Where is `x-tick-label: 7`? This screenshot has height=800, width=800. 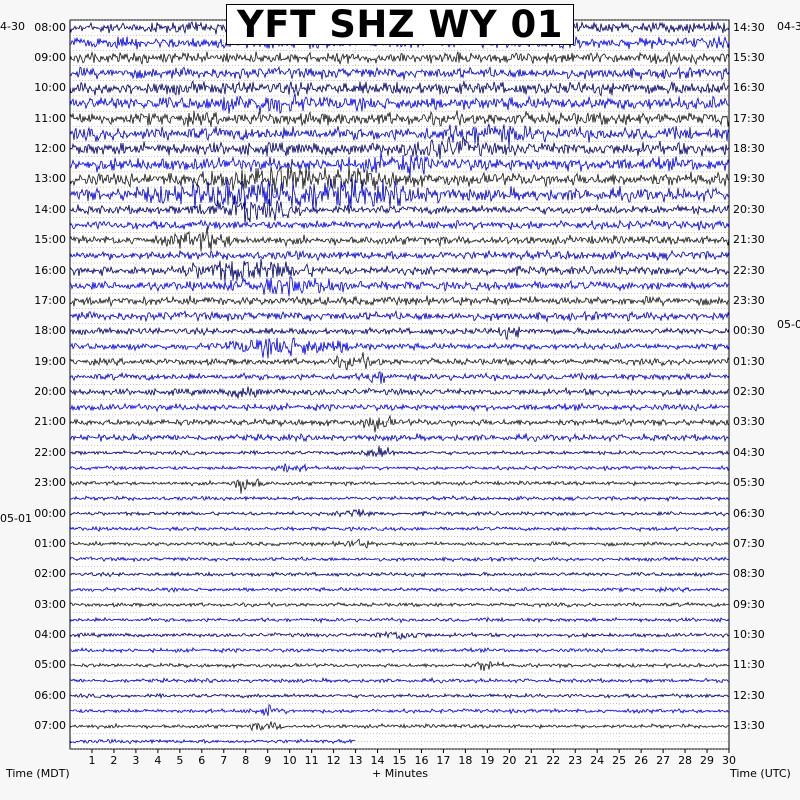 x-tick-label: 7 is located at coordinates (224, 760).